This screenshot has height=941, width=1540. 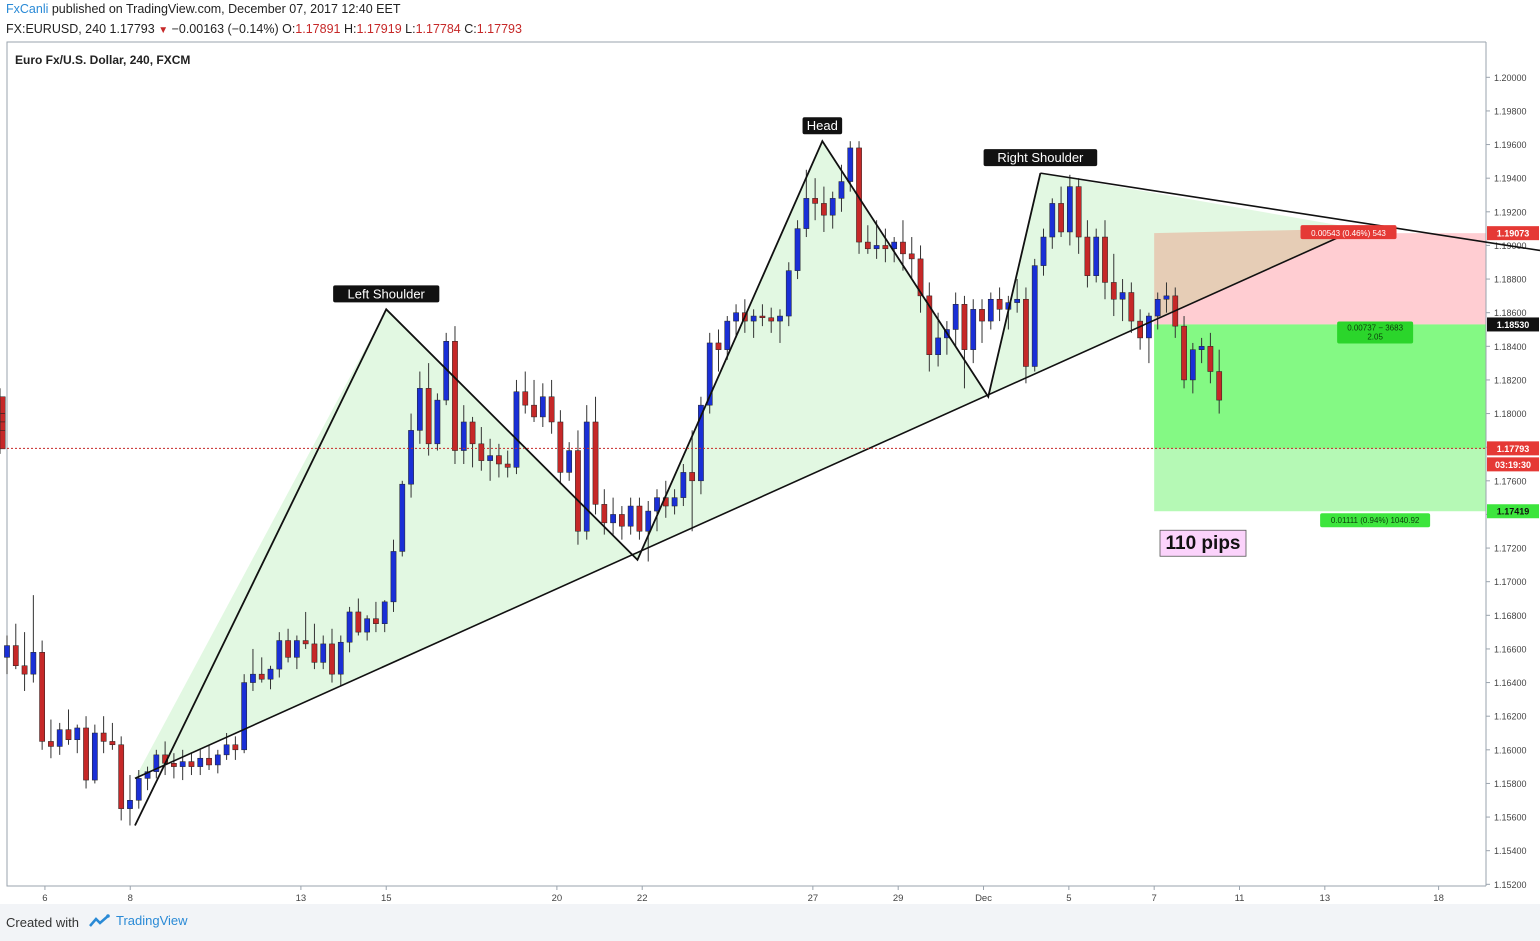 What do you see at coordinates (1040, 158) in the screenshot?
I see `right-shoulder-label-bg` at bounding box center [1040, 158].